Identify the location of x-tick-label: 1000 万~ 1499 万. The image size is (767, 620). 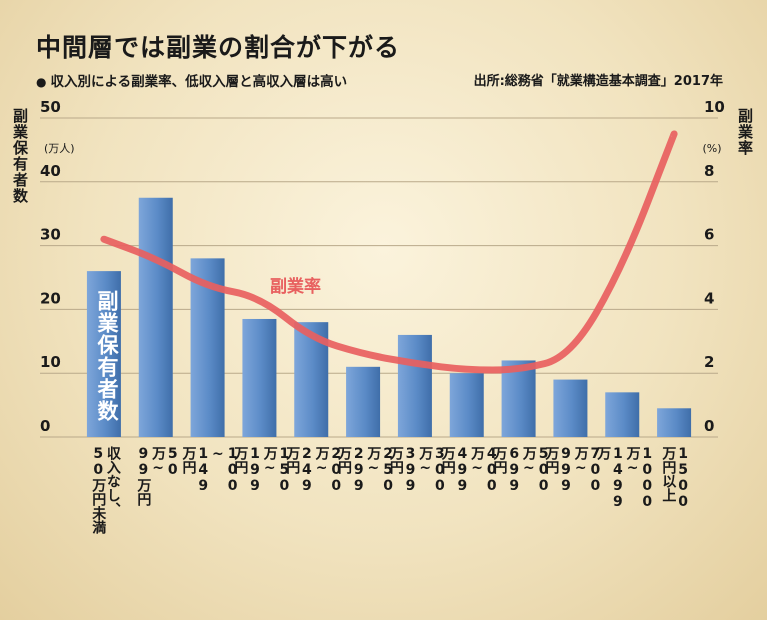
(625, 478).